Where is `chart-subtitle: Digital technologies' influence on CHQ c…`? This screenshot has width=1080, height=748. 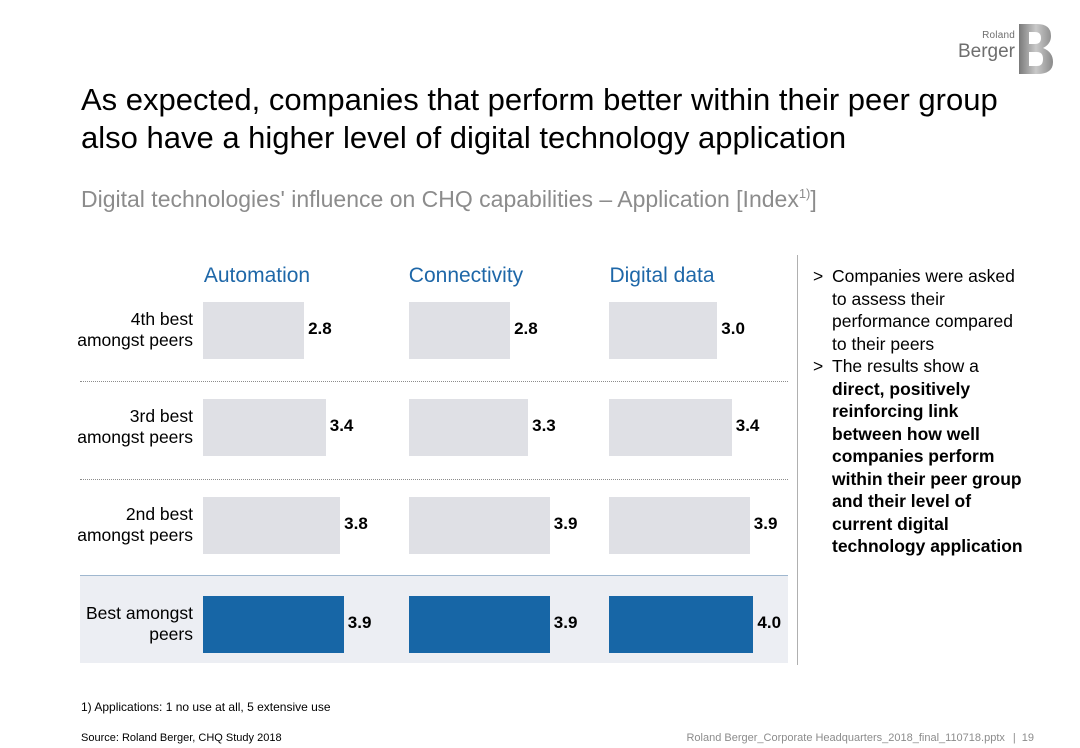
chart-subtitle: Digital technologies' influence on CHQ c… is located at coordinates (449, 199).